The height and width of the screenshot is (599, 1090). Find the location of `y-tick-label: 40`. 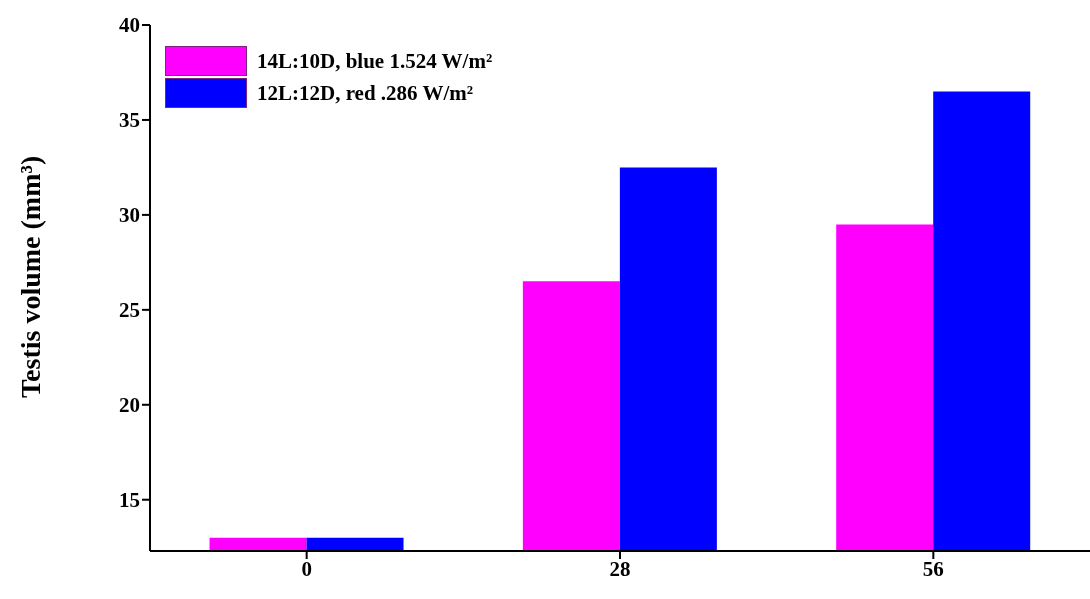

y-tick-label: 40 is located at coordinates (129, 25).